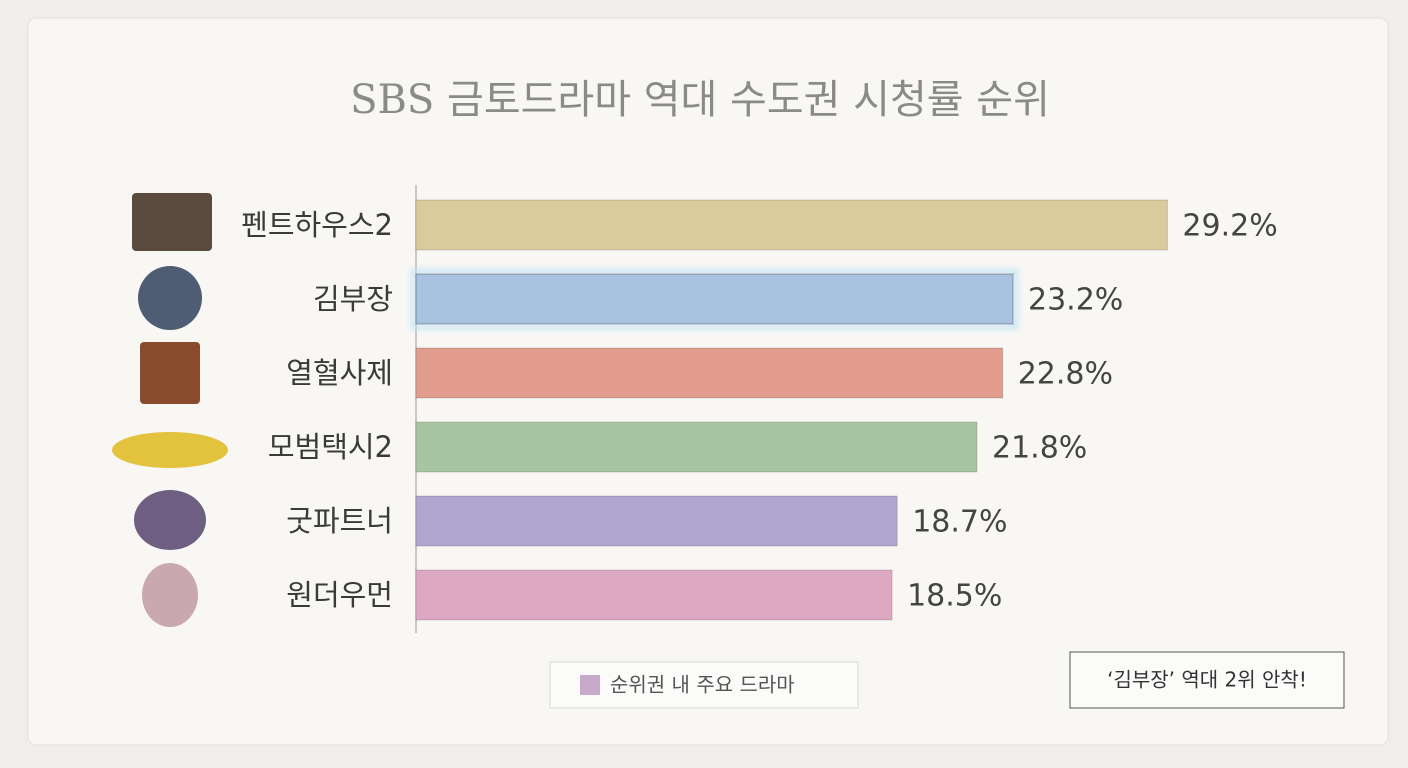 The width and height of the screenshot is (1408, 768). Describe the element at coordinates (317, 225) in the screenshot. I see `category-label: 펜트하우스2` at that location.